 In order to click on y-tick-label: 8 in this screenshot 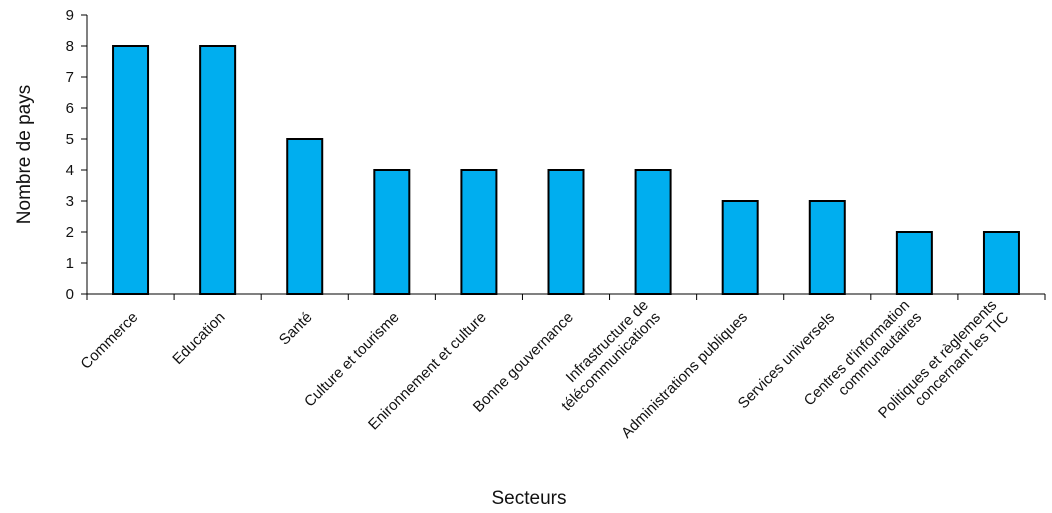, I will do `click(70, 46)`.